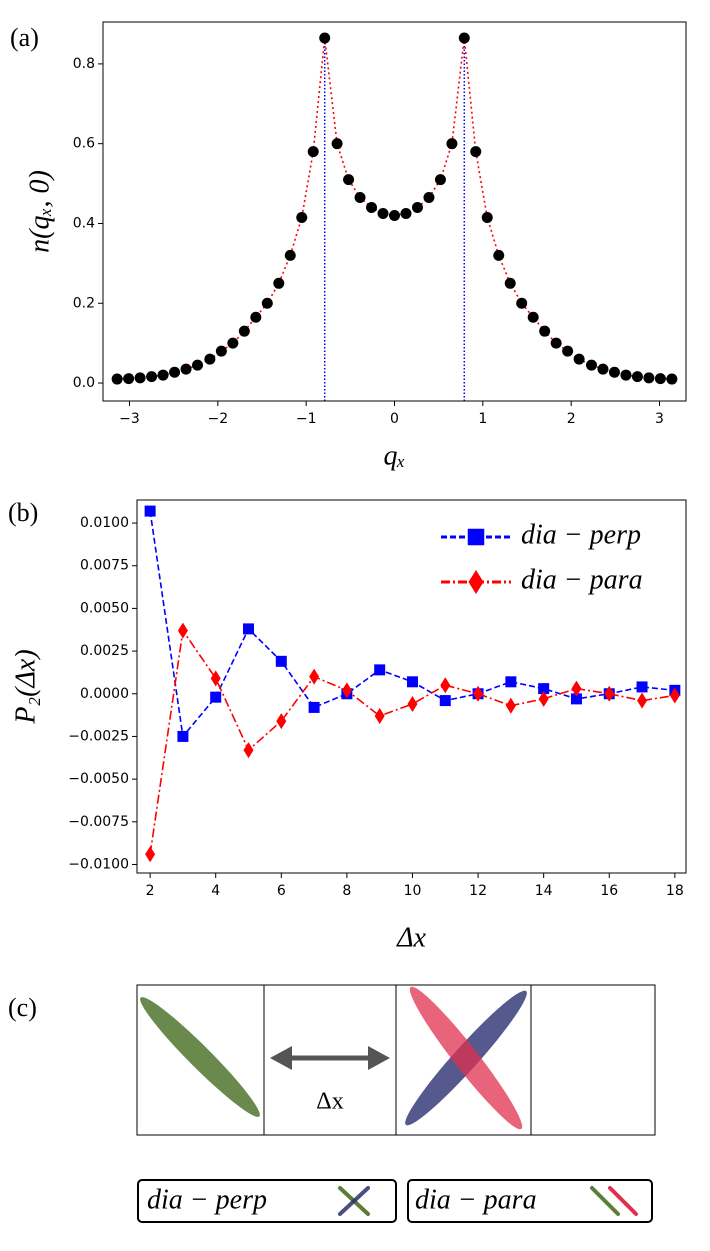 Image resolution: width=710 pixels, height=1251 pixels. What do you see at coordinates (84, 64) in the screenshot?
I see `y-tick-label: 0.8` at bounding box center [84, 64].